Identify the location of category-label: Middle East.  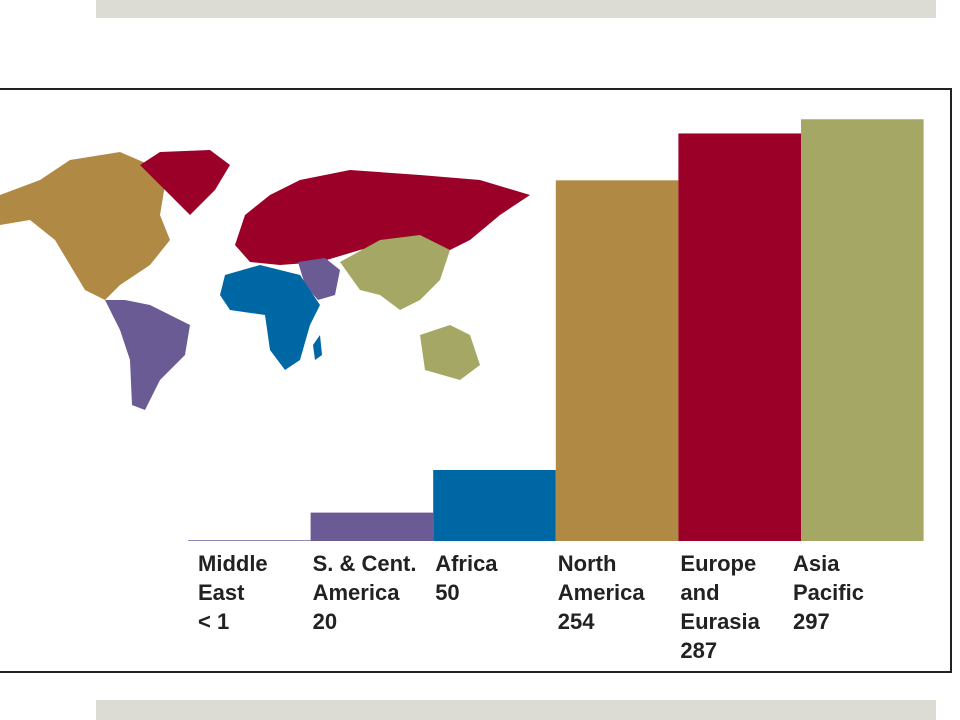
(233, 578).